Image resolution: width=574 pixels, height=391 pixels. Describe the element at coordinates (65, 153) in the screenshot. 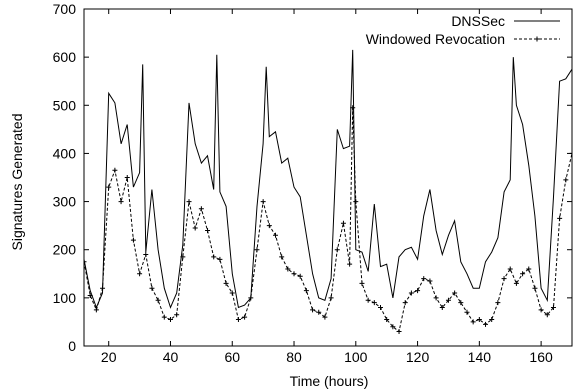

I see `y-tick-label: 400` at that location.